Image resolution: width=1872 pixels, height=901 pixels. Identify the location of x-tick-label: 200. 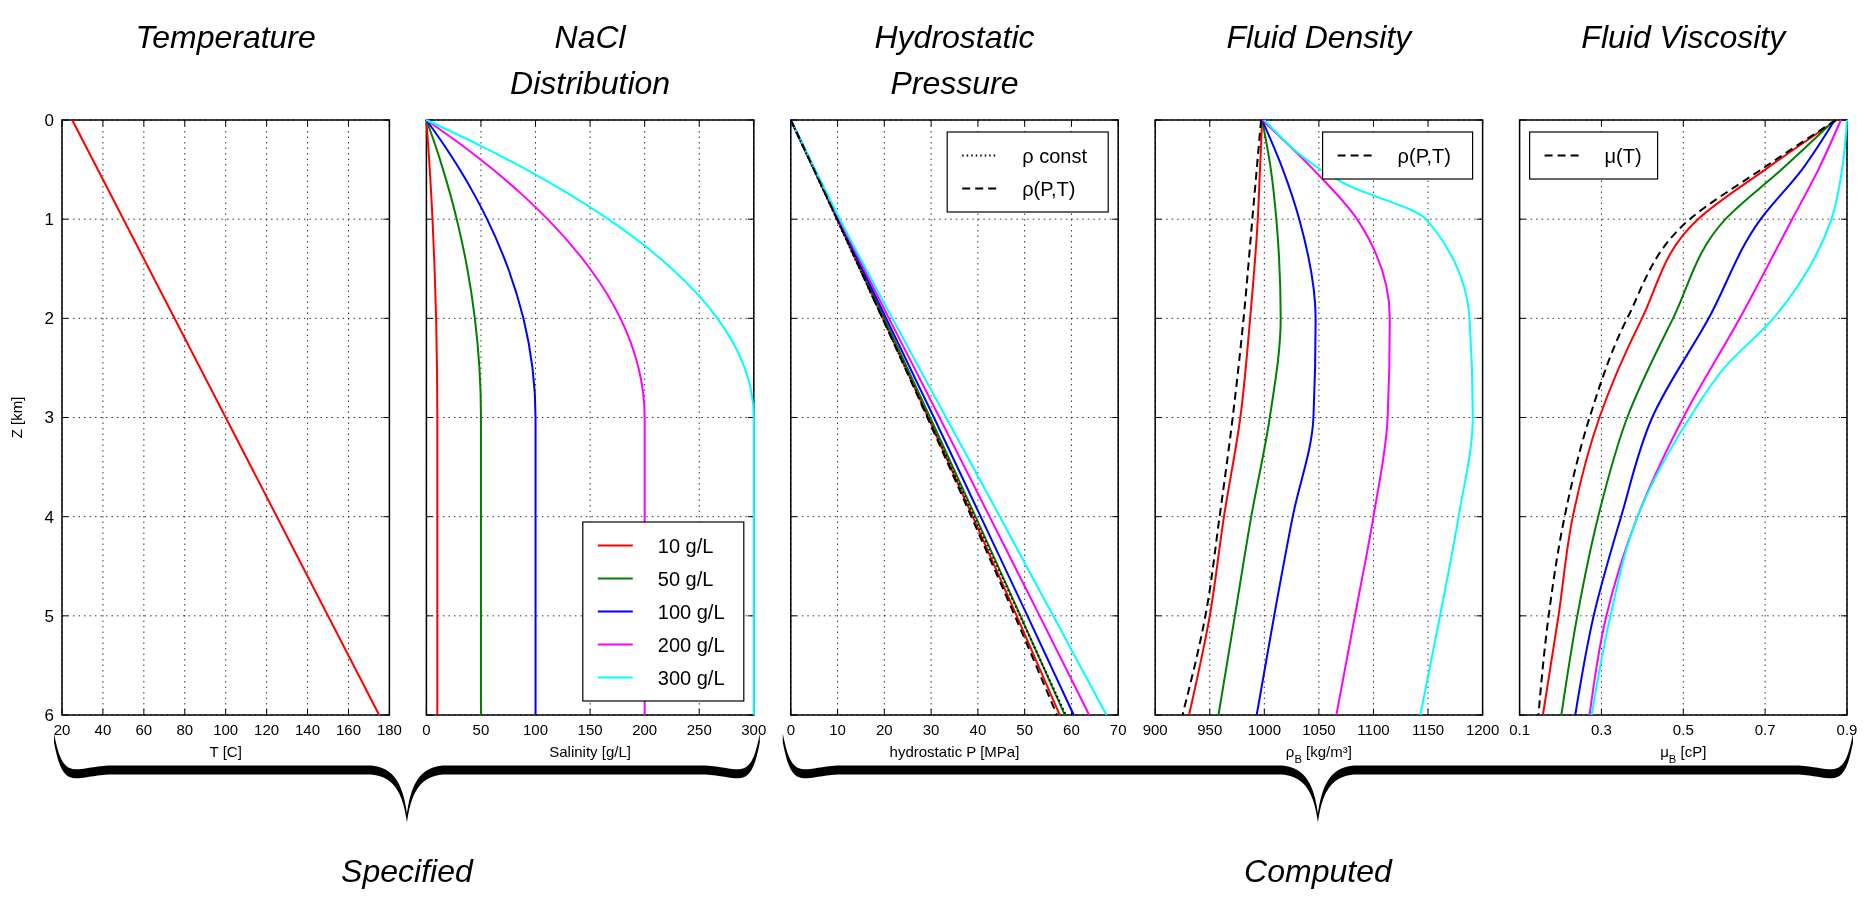
(645, 729).